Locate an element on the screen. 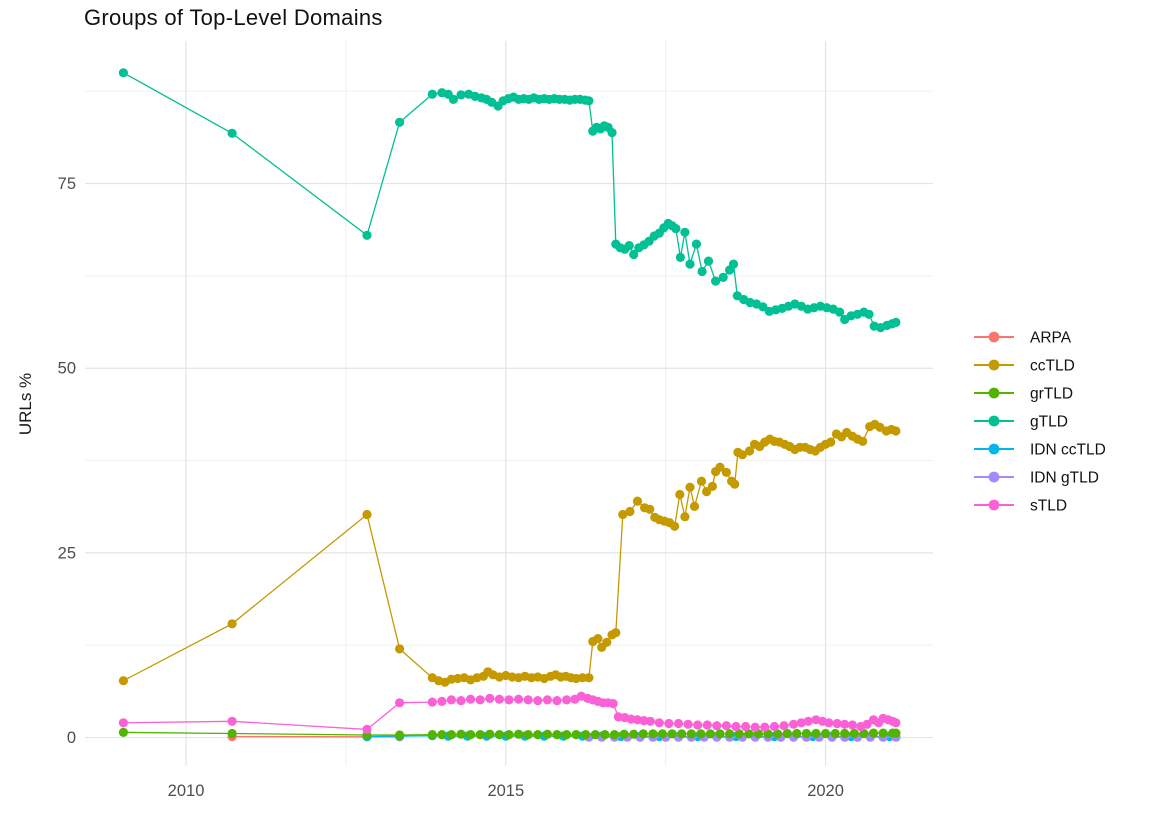 Image resolution: width=1164 pixels, height=827 pixels. legend-dot-idn-gtld is located at coordinates (994, 477).